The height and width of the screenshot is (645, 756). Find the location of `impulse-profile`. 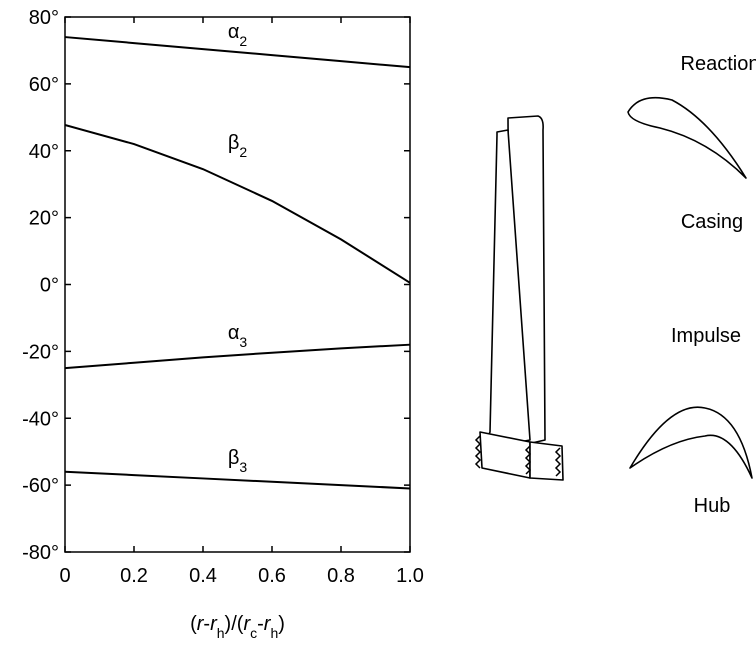

impulse-profile is located at coordinates (691, 442).